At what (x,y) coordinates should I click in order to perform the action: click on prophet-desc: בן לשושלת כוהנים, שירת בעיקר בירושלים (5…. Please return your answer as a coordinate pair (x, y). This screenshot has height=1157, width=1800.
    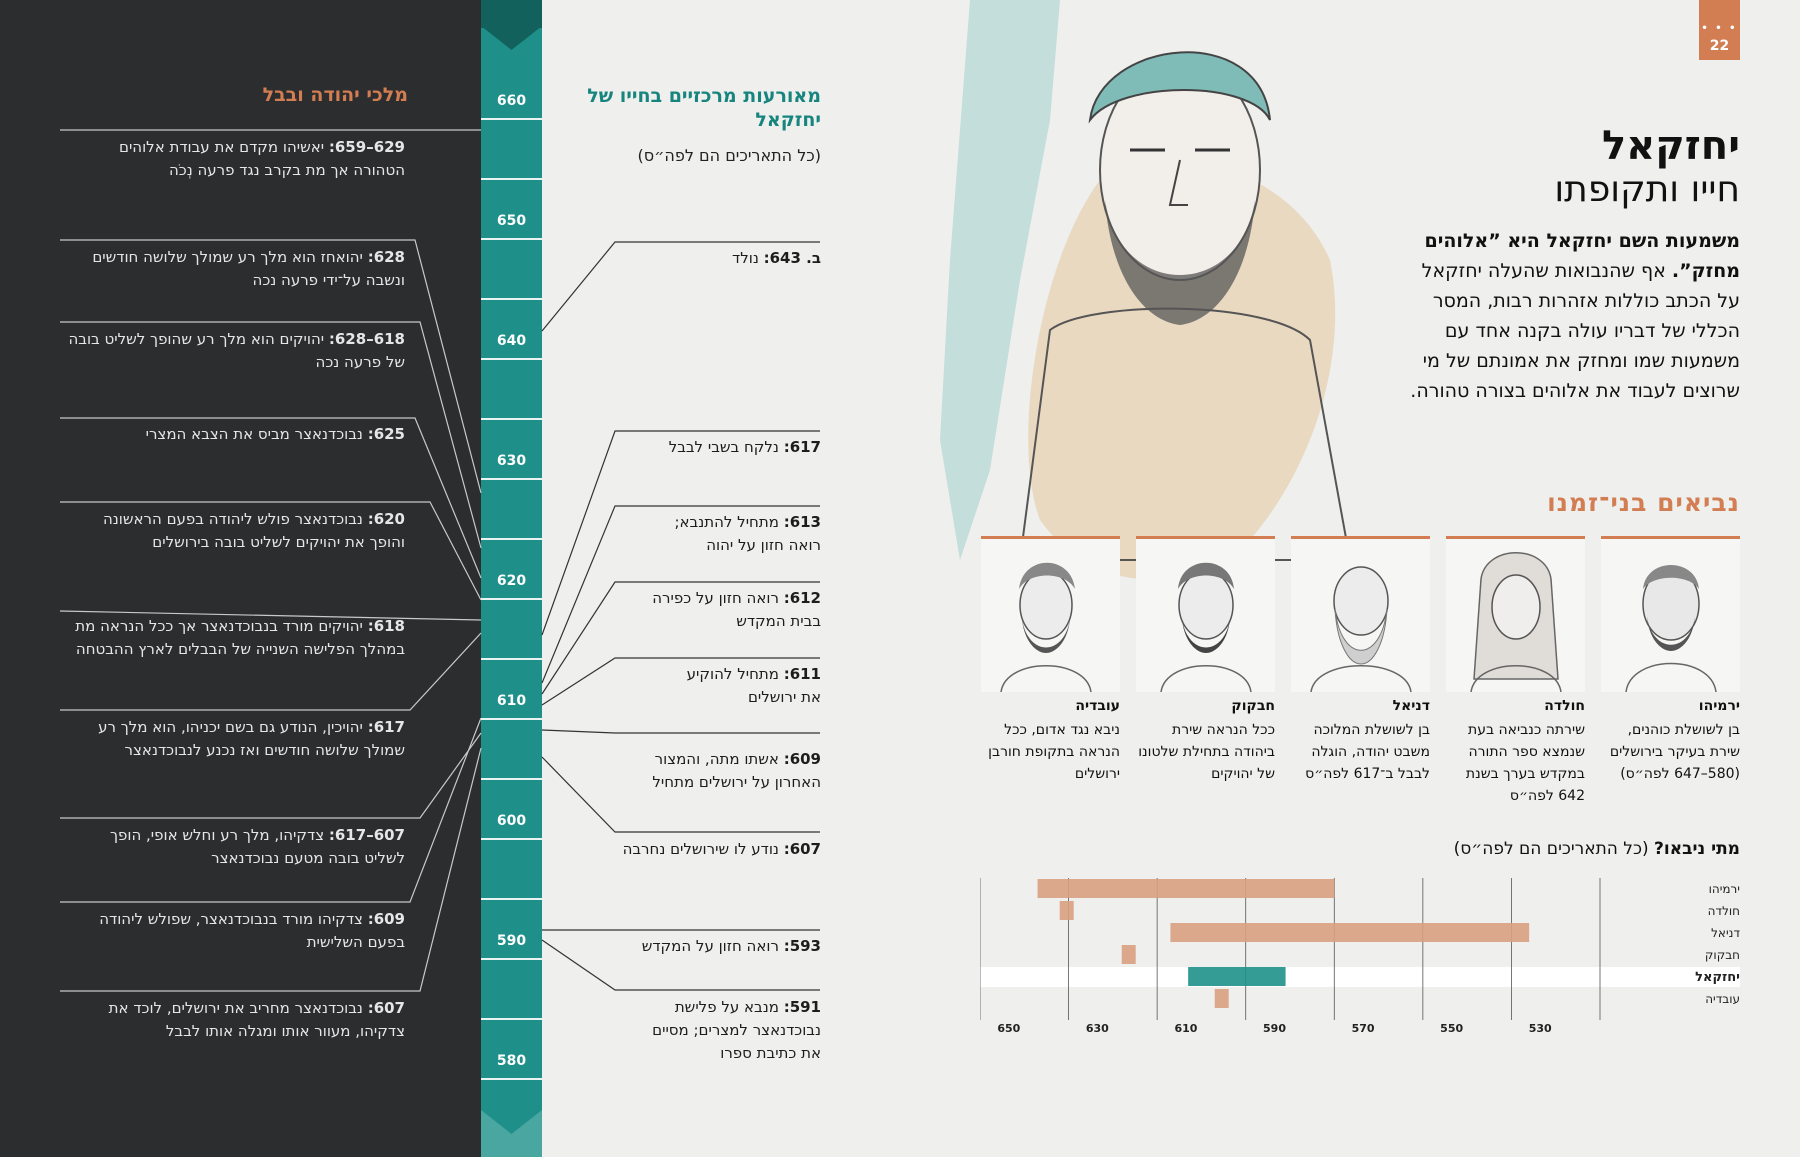
    Looking at the image, I should click on (1674, 752).